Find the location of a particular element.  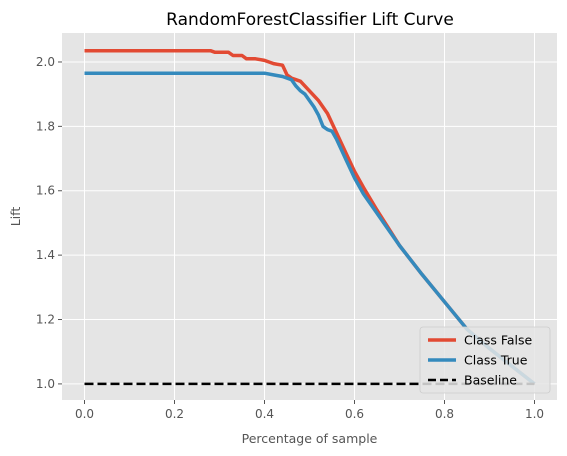

y-tick-label: 1.2 is located at coordinates (45, 320).